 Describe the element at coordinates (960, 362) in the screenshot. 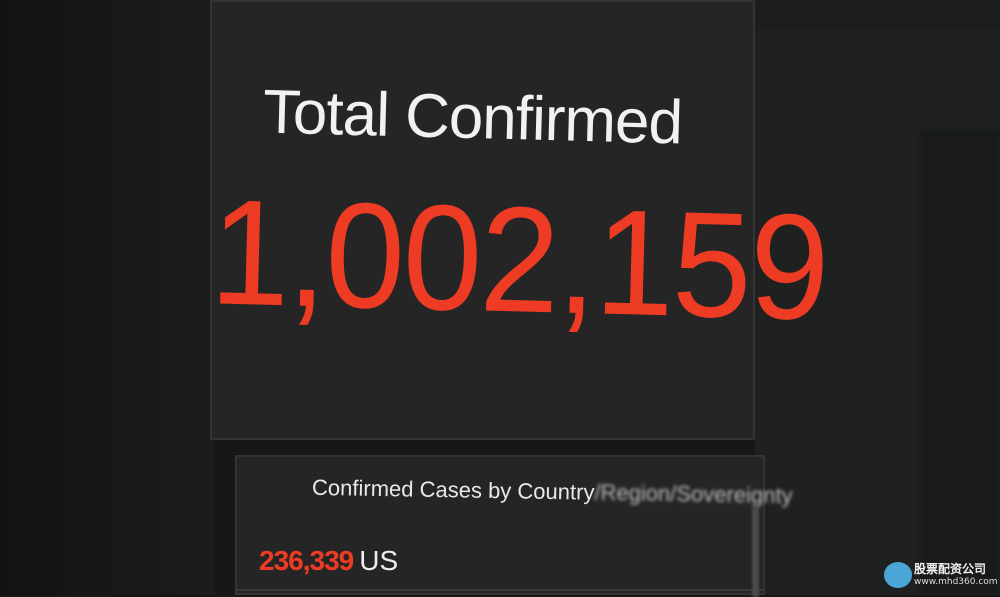

I see `right-panel-inner` at that location.